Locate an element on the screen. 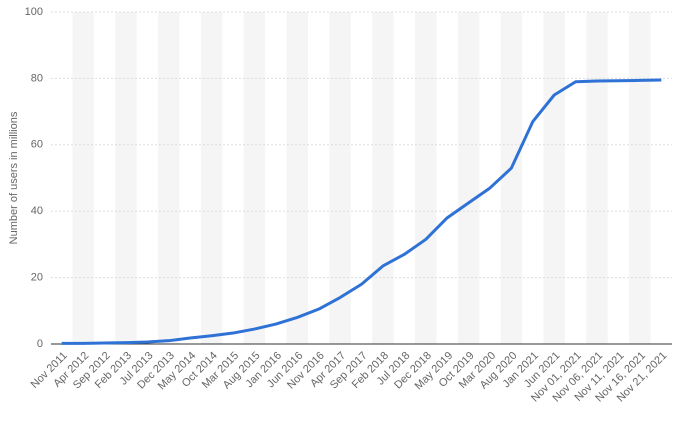 This screenshot has height=425, width=682. y-tick-label: 80 is located at coordinates (37, 78).